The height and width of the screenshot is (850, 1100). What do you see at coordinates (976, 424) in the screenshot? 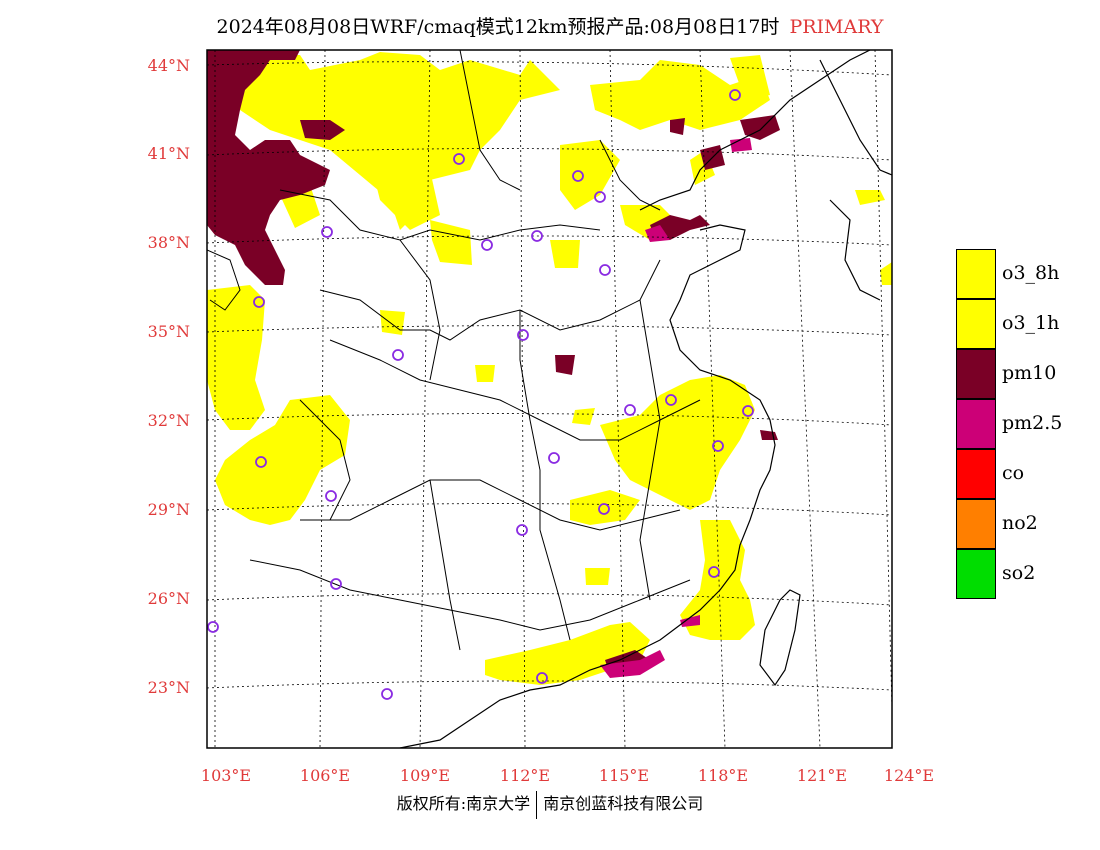
I see `legend-swatch-pm25` at bounding box center [976, 424].